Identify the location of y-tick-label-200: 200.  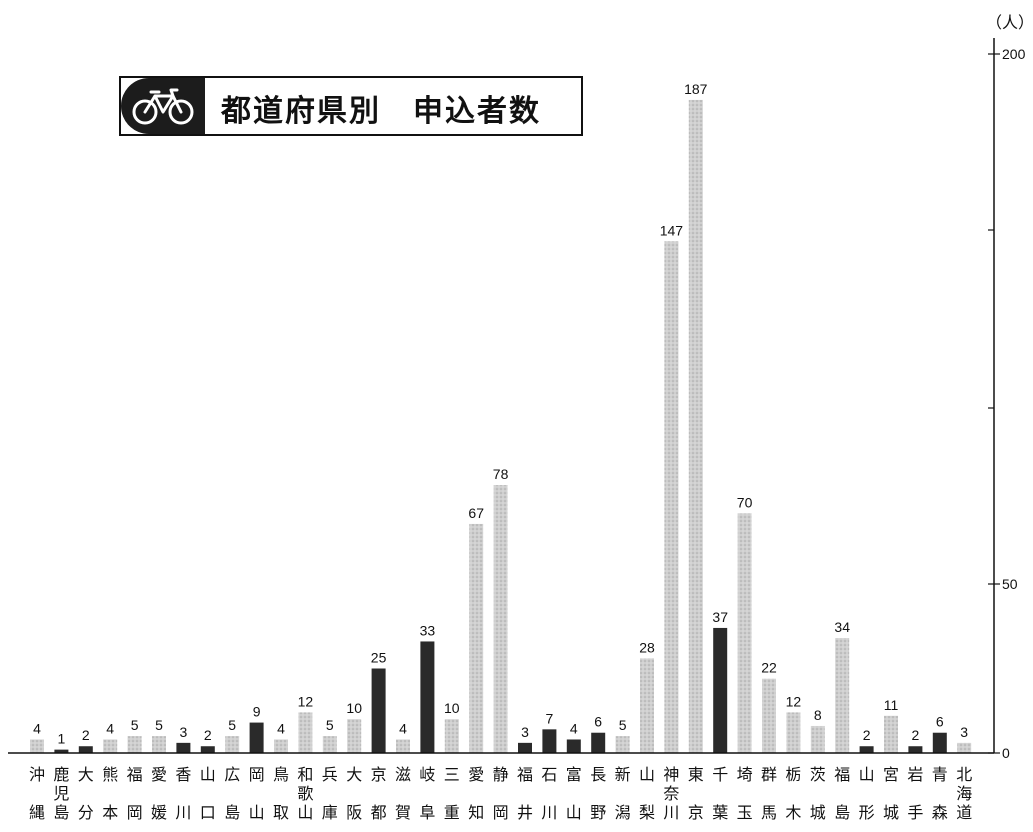
(1014, 54).